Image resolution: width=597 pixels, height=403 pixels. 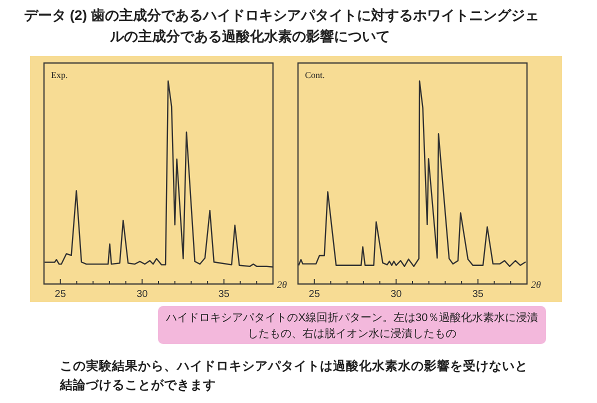 What do you see at coordinates (281, 25) in the screenshot?
I see `text: データ (2) 歯の主成分であるハイドロキシアパタイトに対するホワイトニングジェルの主成分である過酸化水素の影響について` at bounding box center [281, 25].